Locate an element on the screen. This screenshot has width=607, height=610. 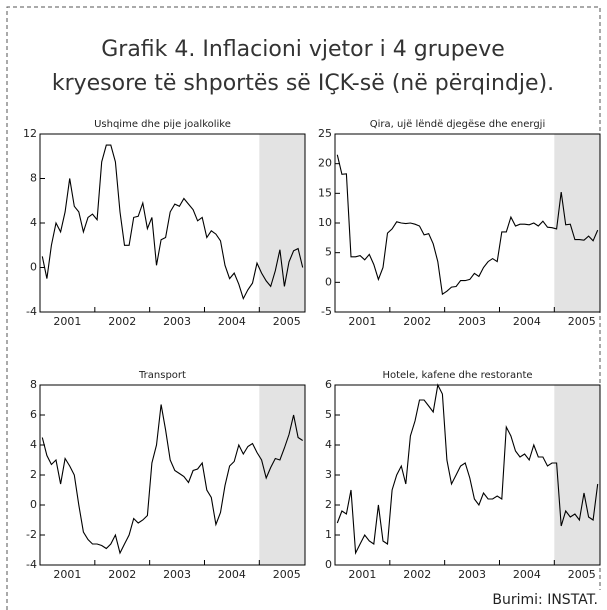
y-tick-label: -2 is located at coordinates (31, 534).